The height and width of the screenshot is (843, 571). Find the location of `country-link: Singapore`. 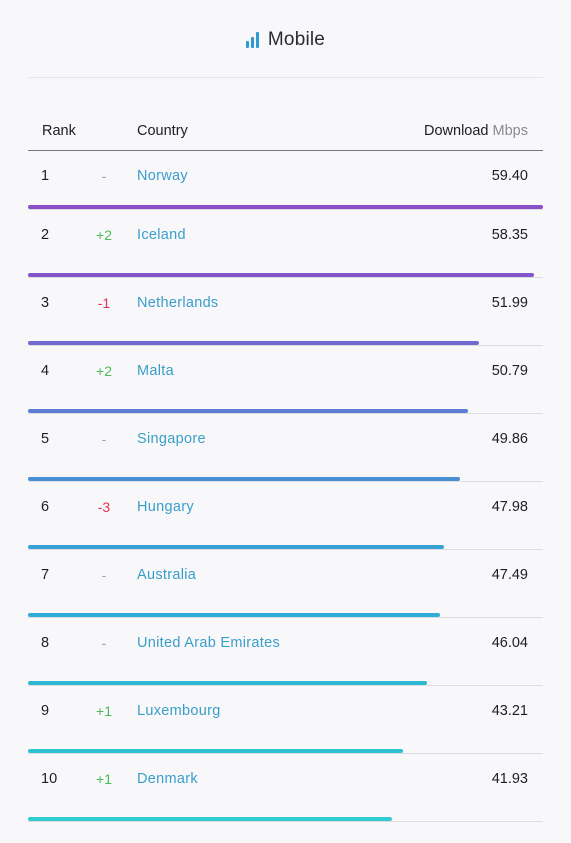

country-link: Singapore is located at coordinates (171, 439).